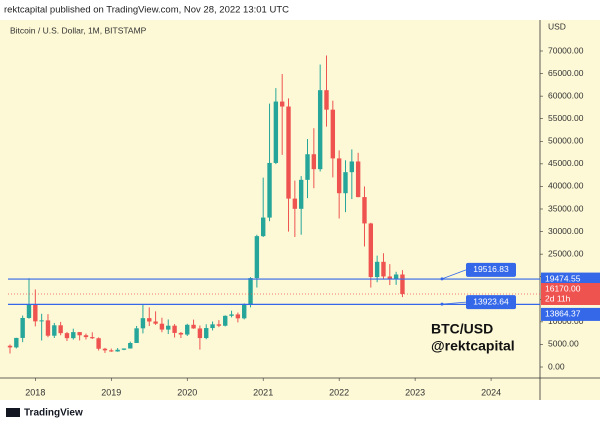 Image resolution: width=600 pixels, height=431 pixels. Describe the element at coordinates (566, 163) in the screenshot. I see `y-tick-label: 45000.00` at that location.